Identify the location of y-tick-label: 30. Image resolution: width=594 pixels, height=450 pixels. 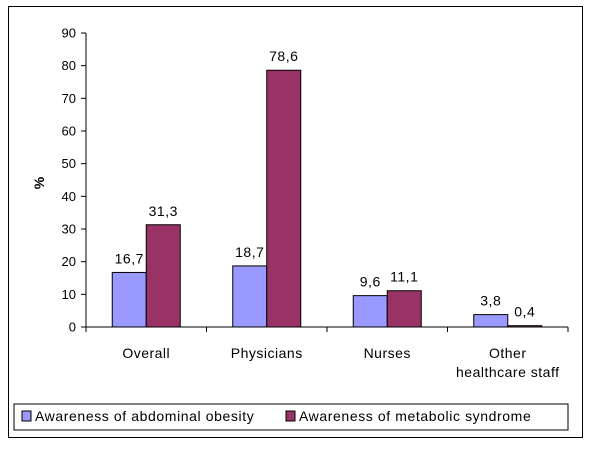
(69, 229).